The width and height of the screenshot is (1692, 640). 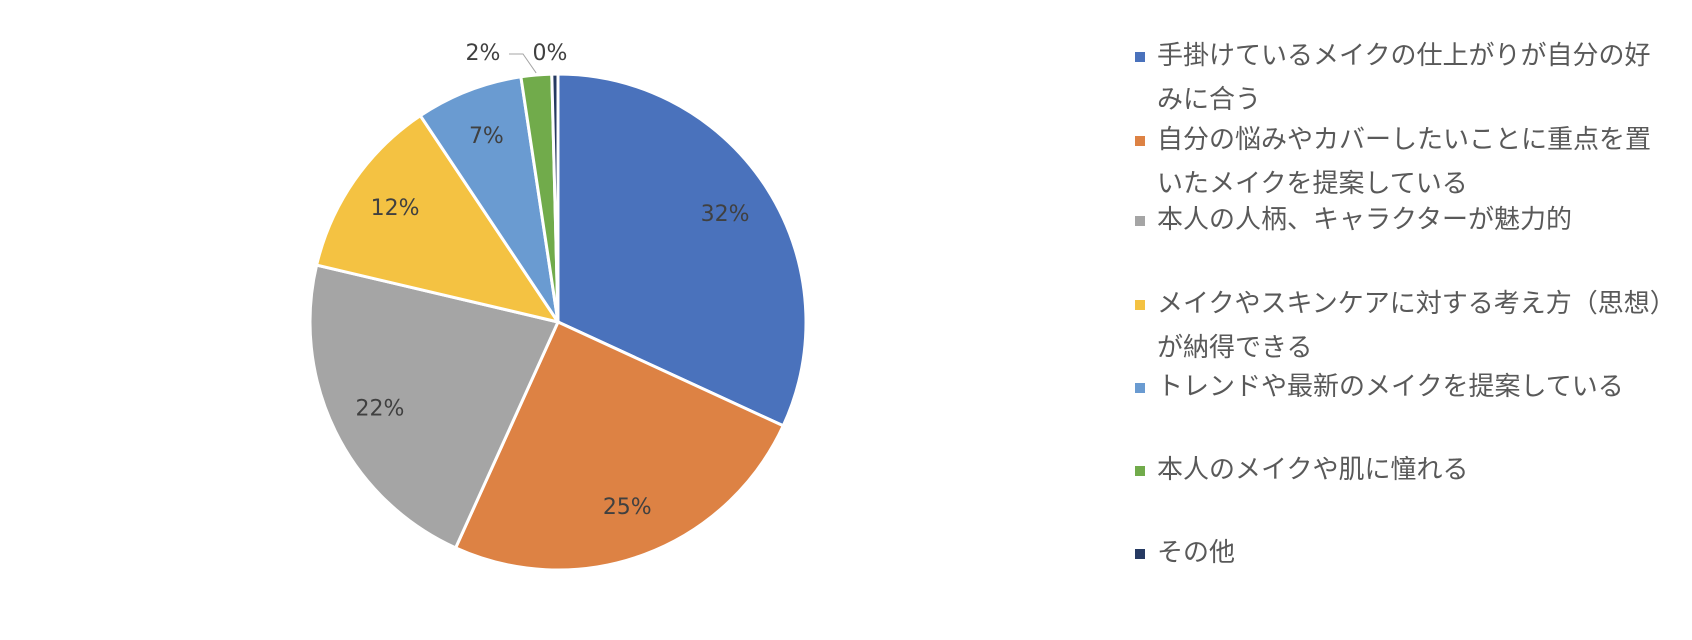 I want to click on data-label: 12%, so click(x=395, y=208).